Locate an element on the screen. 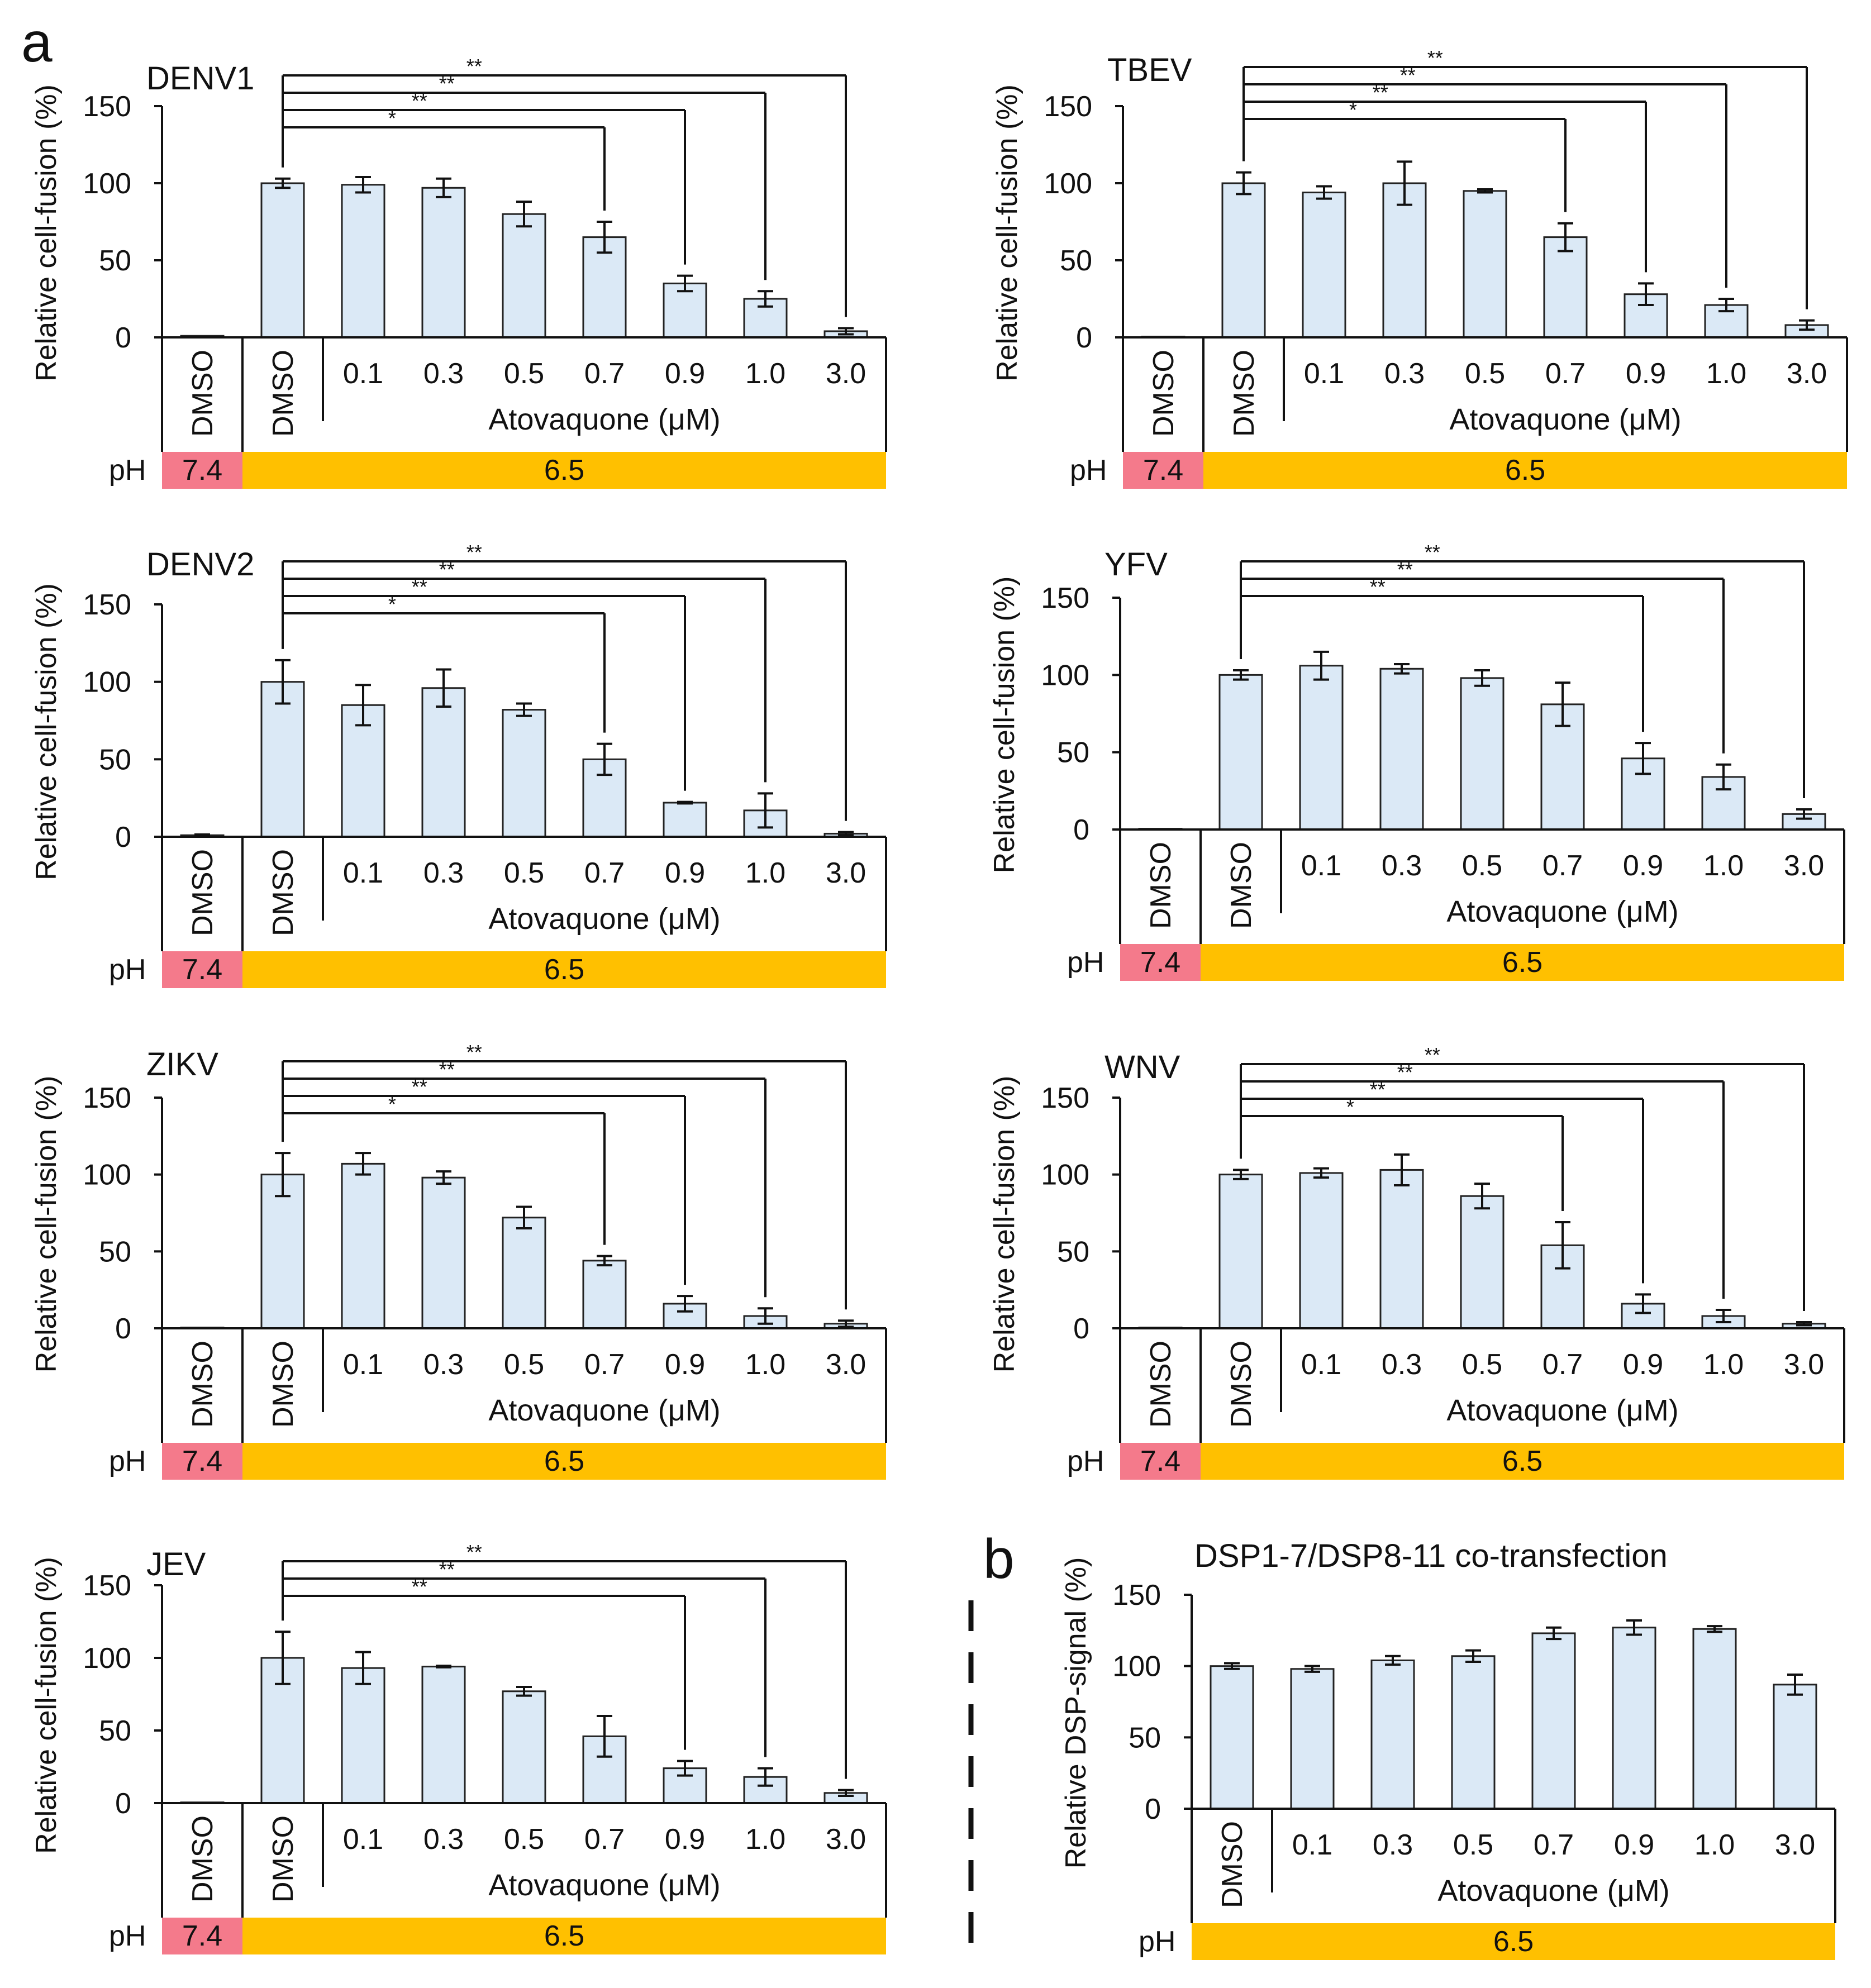 The width and height of the screenshot is (1871, 1988). chart-title: WNV is located at coordinates (1142, 1067).